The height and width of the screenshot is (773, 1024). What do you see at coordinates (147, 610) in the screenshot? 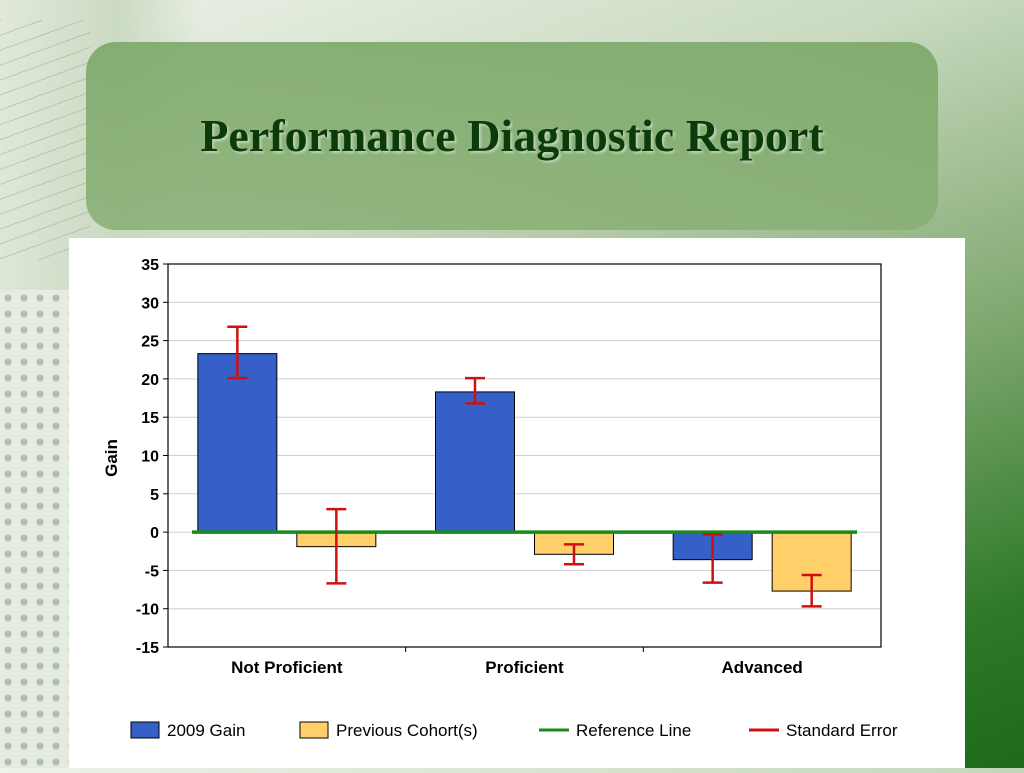
I see `y-tick-label: -10` at bounding box center [147, 610].